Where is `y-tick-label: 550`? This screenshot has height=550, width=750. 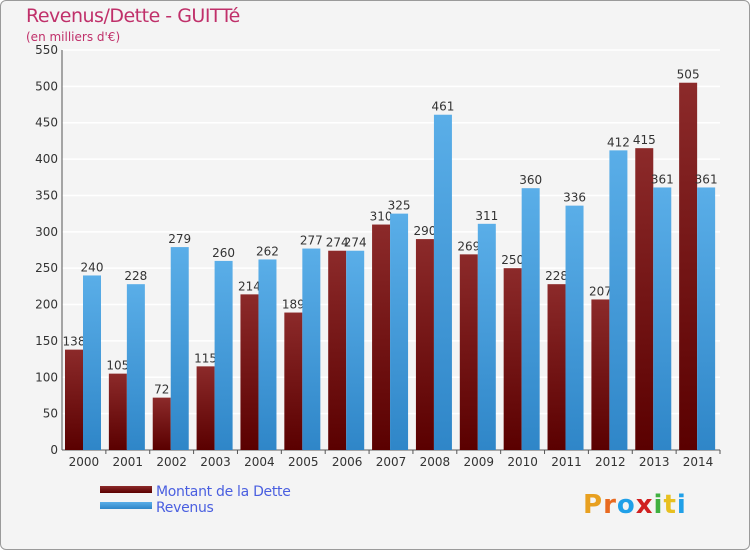
y-tick-label: 550 is located at coordinates (46, 50).